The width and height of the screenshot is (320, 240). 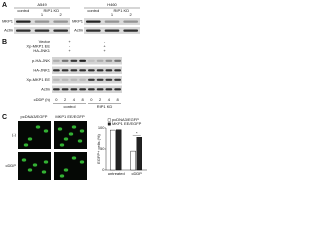 I want to click on panel-label: B, so click(x=4, y=42).